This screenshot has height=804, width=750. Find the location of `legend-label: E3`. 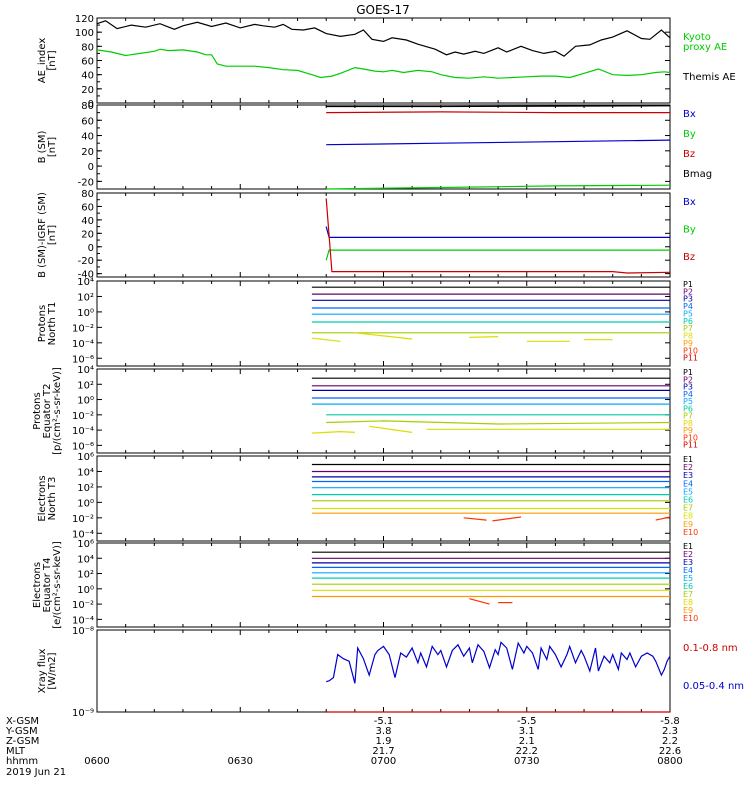

legend-label: E3 is located at coordinates (688, 475).